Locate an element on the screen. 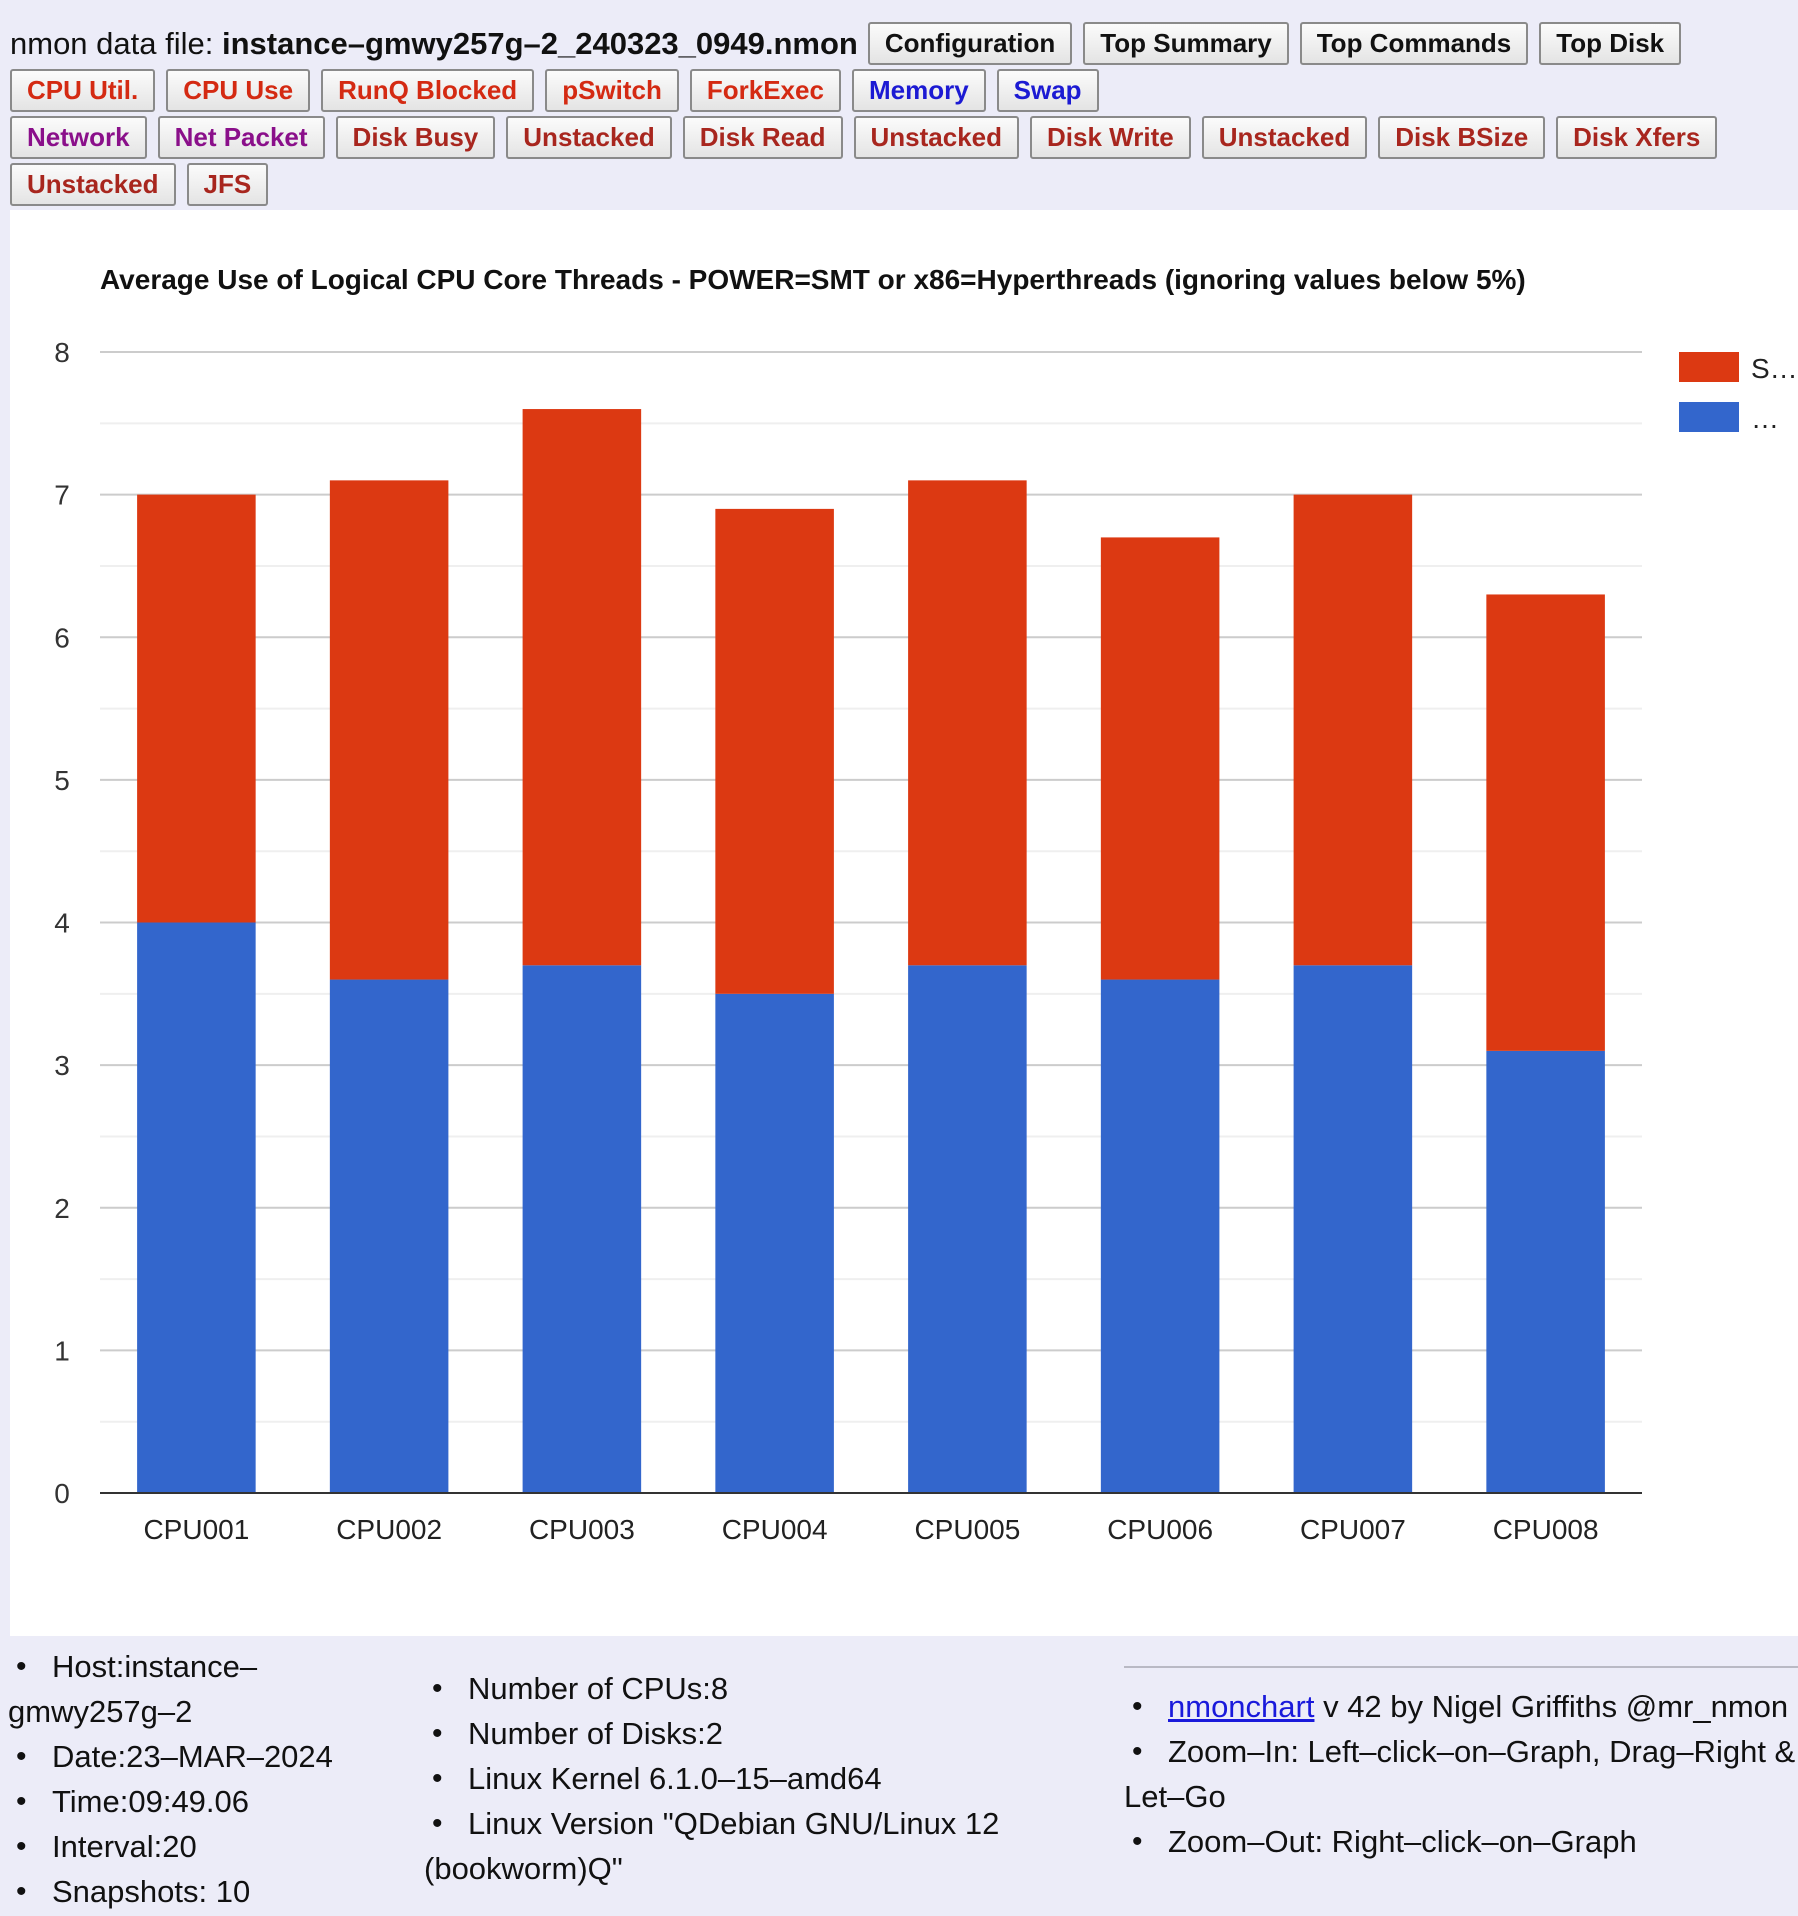  x-tick-label: CPU008 is located at coordinates (1546, 1529).